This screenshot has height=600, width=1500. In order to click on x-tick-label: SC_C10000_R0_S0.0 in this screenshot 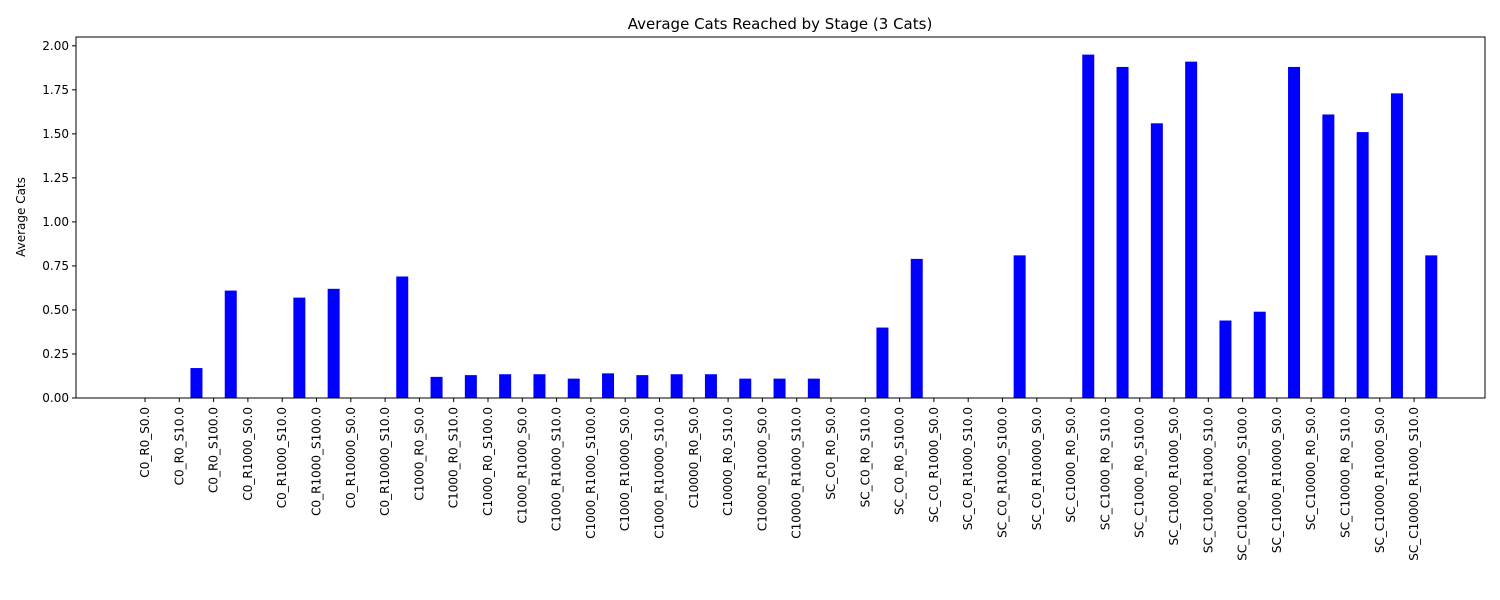, I will do `click(1311, 468)`.